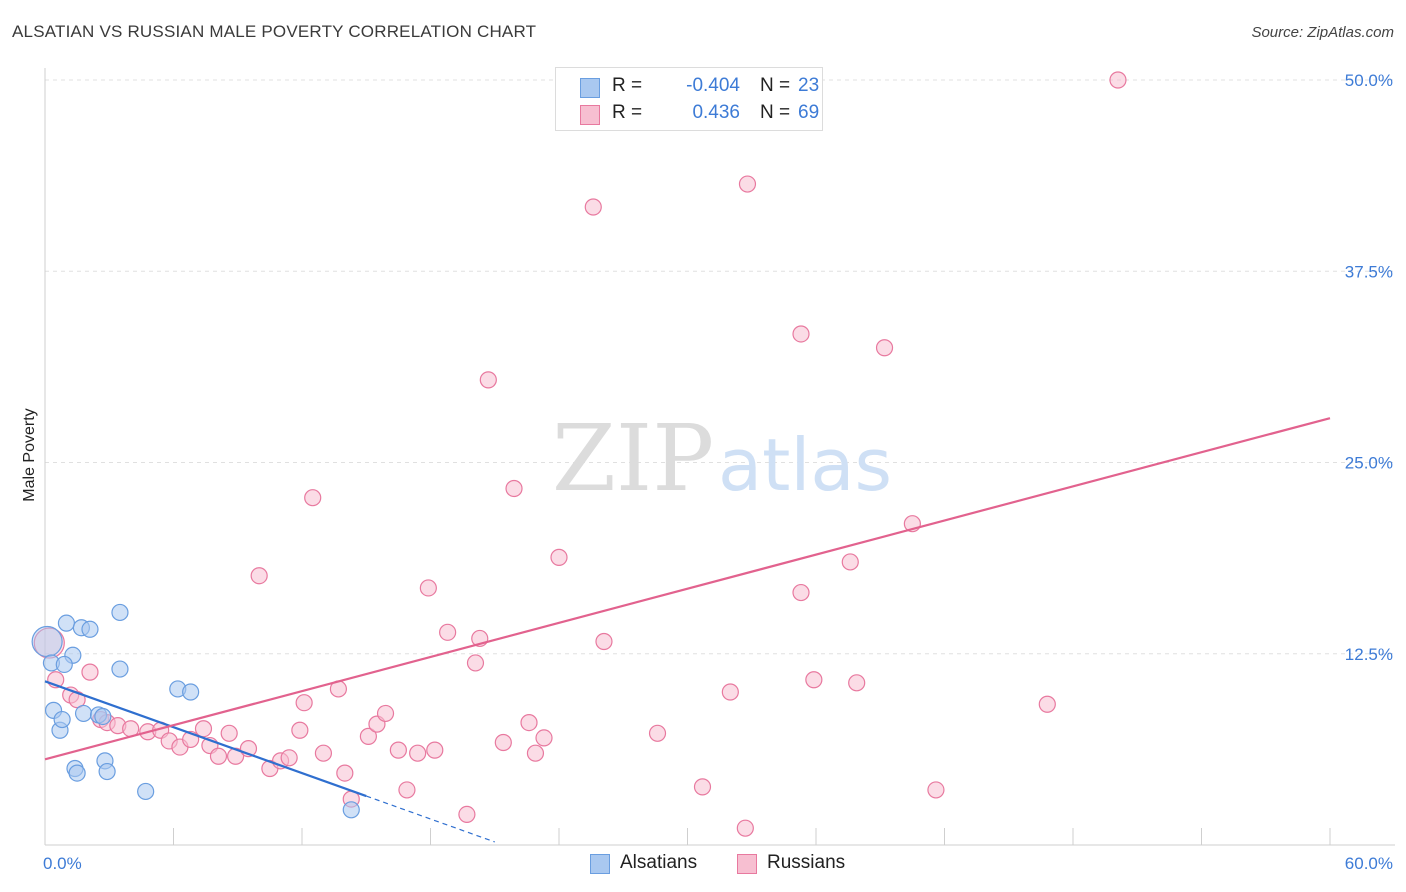  What do you see at coordinates (806, 862) in the screenshot?
I see `legend-label: Russians` at bounding box center [806, 862].